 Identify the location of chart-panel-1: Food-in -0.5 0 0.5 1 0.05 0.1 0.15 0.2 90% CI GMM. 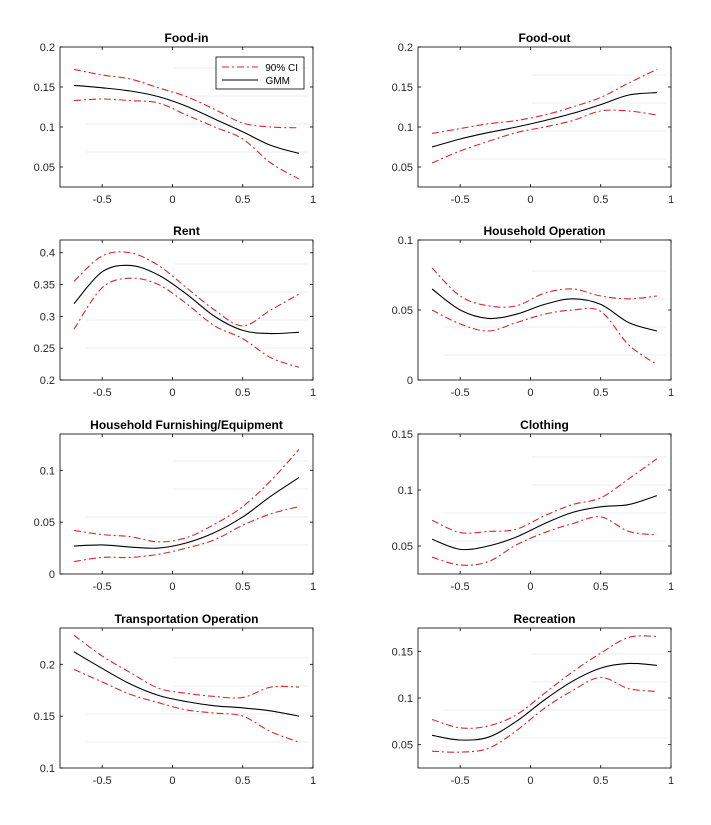
(175, 118).